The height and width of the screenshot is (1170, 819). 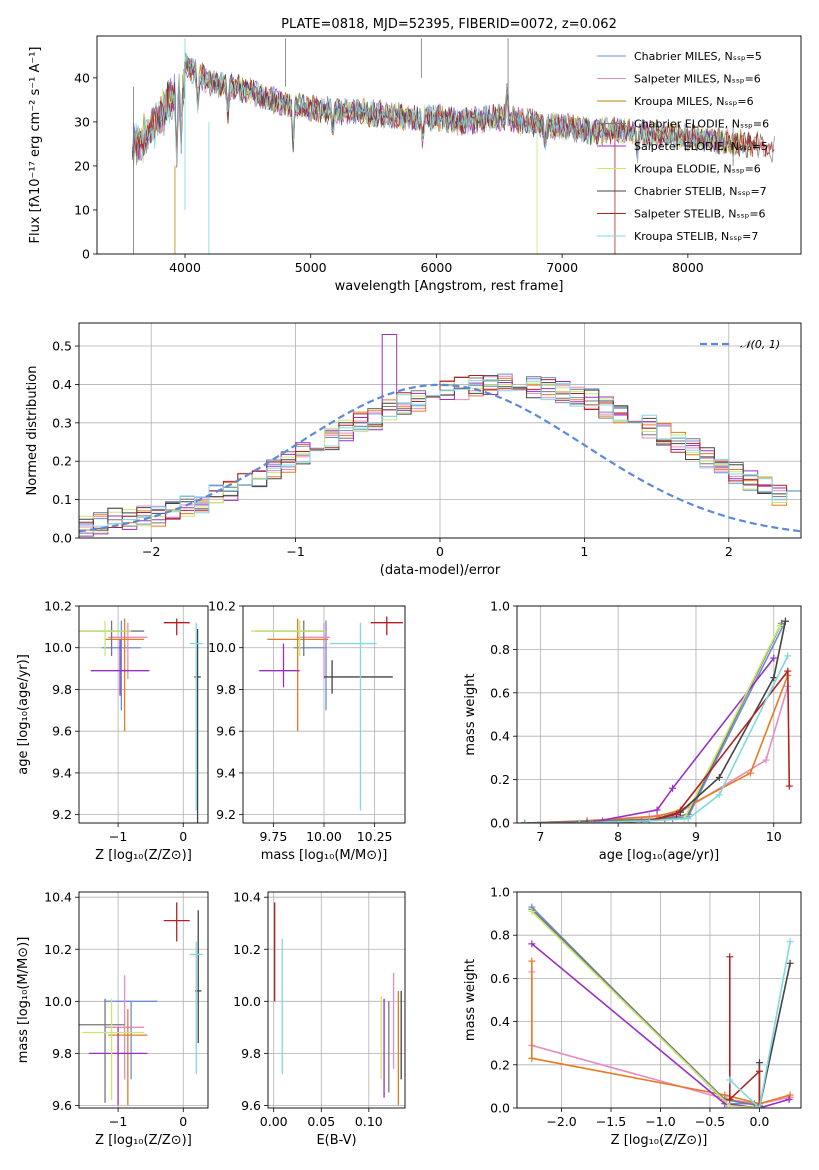 What do you see at coordinates (618, 836) in the screenshot?
I see `x-tick-label: 8` at bounding box center [618, 836].